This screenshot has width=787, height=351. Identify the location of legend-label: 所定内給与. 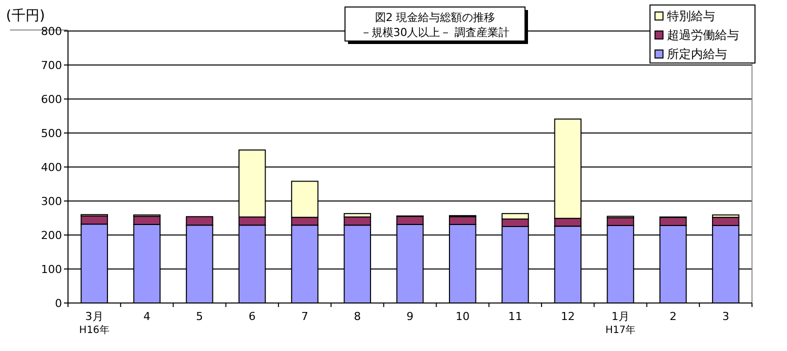
(697, 54).